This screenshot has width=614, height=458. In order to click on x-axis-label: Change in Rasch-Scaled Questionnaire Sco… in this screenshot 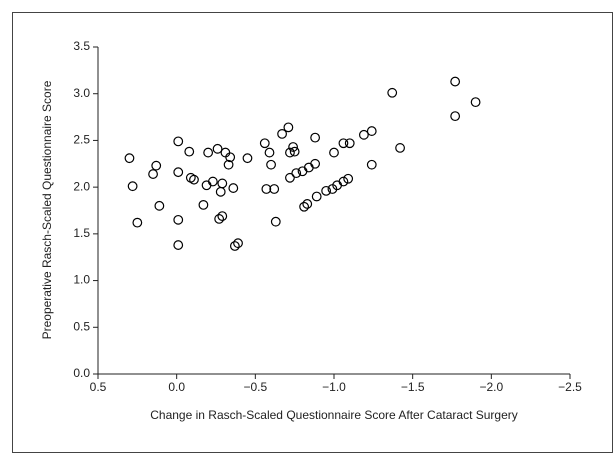, I will do `click(334, 415)`.